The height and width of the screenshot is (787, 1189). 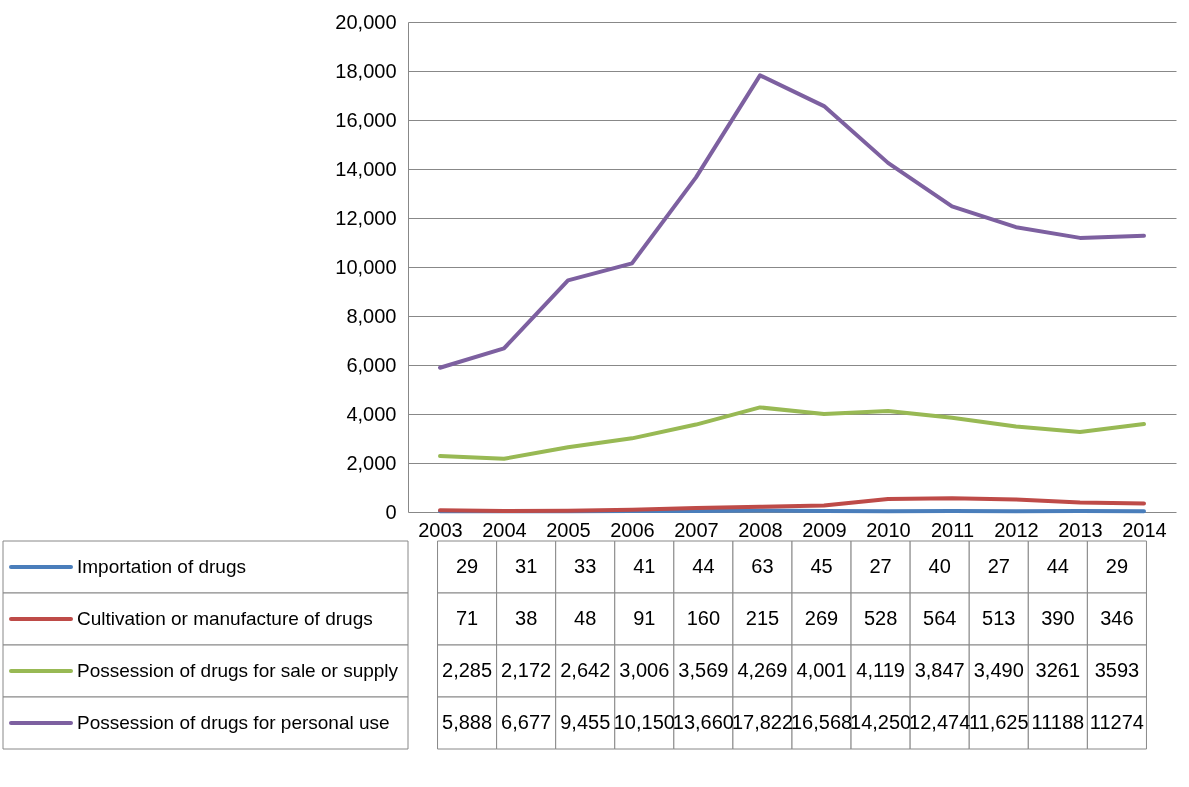 What do you see at coordinates (238, 670) in the screenshot?
I see `legend-label: Possession of drugs for sale or supply` at bounding box center [238, 670].